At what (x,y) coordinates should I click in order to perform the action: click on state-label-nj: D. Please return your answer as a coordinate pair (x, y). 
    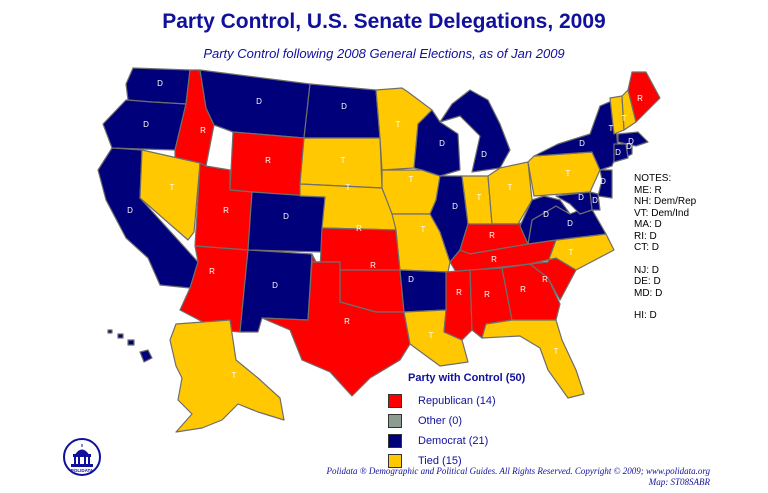
    Looking at the image, I should click on (603, 181).